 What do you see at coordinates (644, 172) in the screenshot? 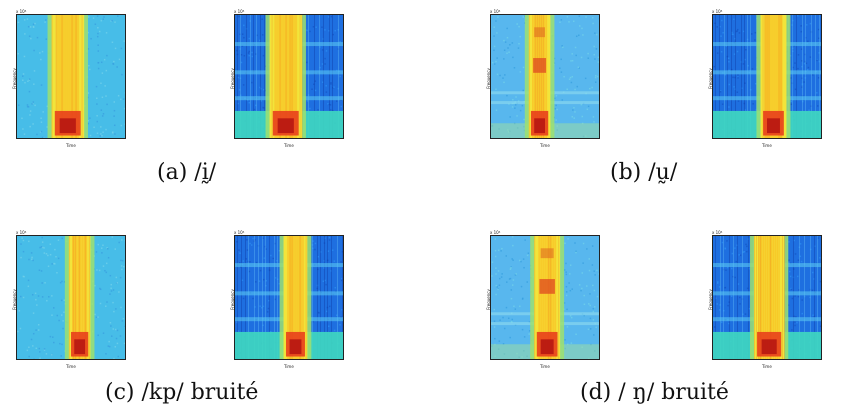
I see `caption-b: (b) /ṵ/` at bounding box center [644, 172].